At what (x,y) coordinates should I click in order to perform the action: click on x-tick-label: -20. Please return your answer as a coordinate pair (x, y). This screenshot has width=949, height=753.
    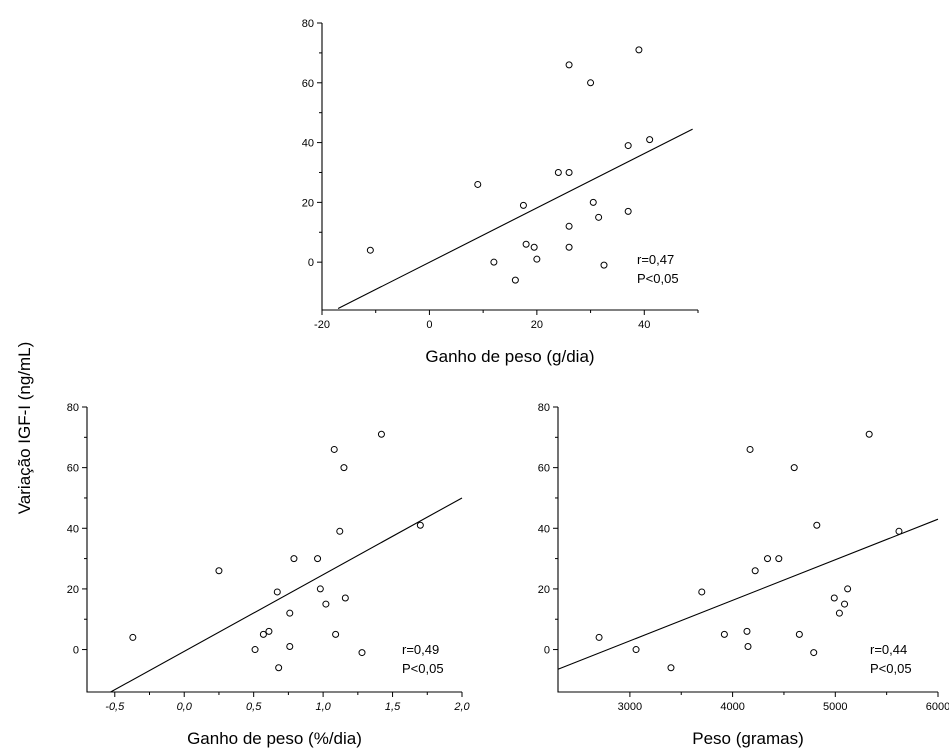
    Looking at the image, I should click on (322, 325).